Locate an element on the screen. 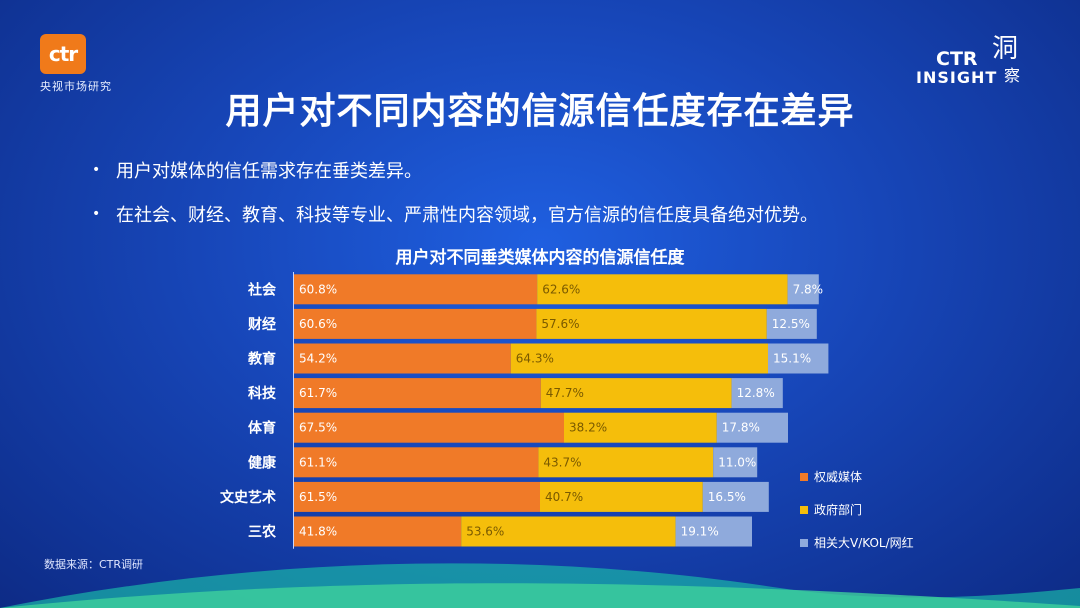  data-label: 12.5% is located at coordinates (791, 324).